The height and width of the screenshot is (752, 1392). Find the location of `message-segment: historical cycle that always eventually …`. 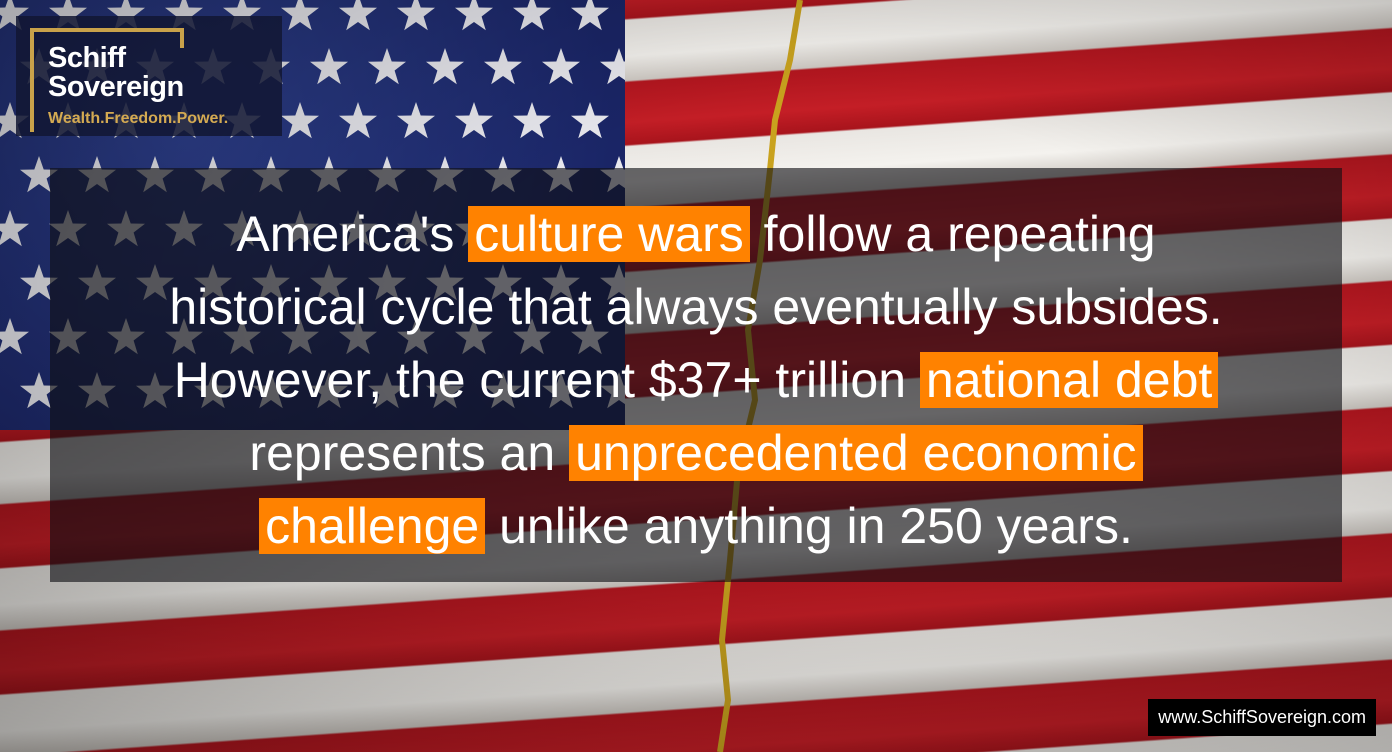

message-segment: historical cycle that always eventually … is located at coordinates (696, 307).